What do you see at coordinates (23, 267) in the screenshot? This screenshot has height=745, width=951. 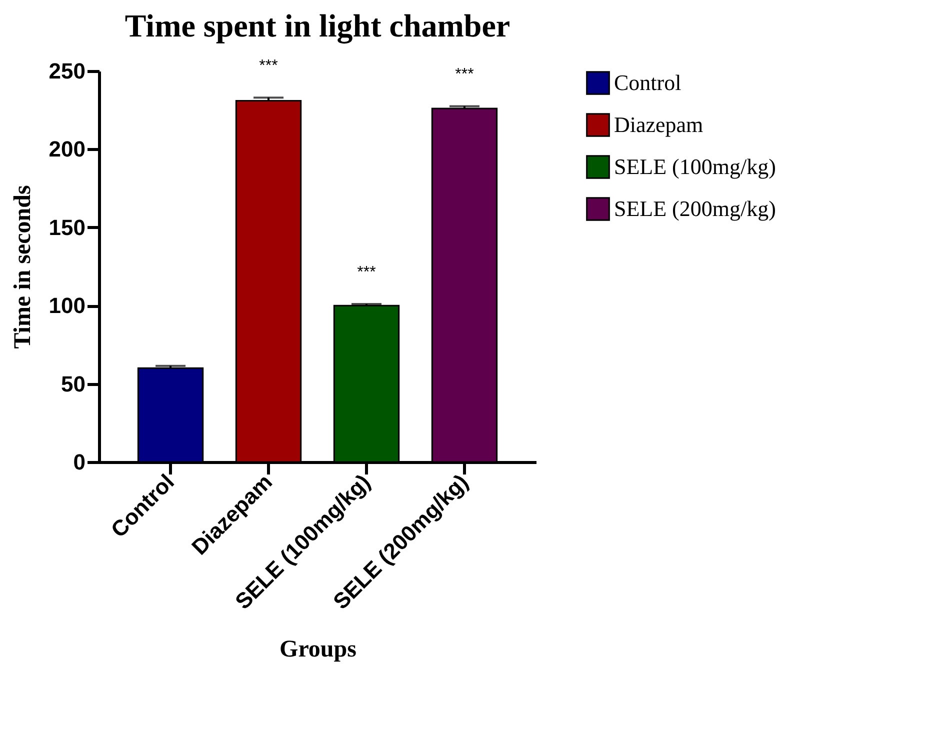 I see `y-axis-title: Time in seconds` at bounding box center [23, 267].